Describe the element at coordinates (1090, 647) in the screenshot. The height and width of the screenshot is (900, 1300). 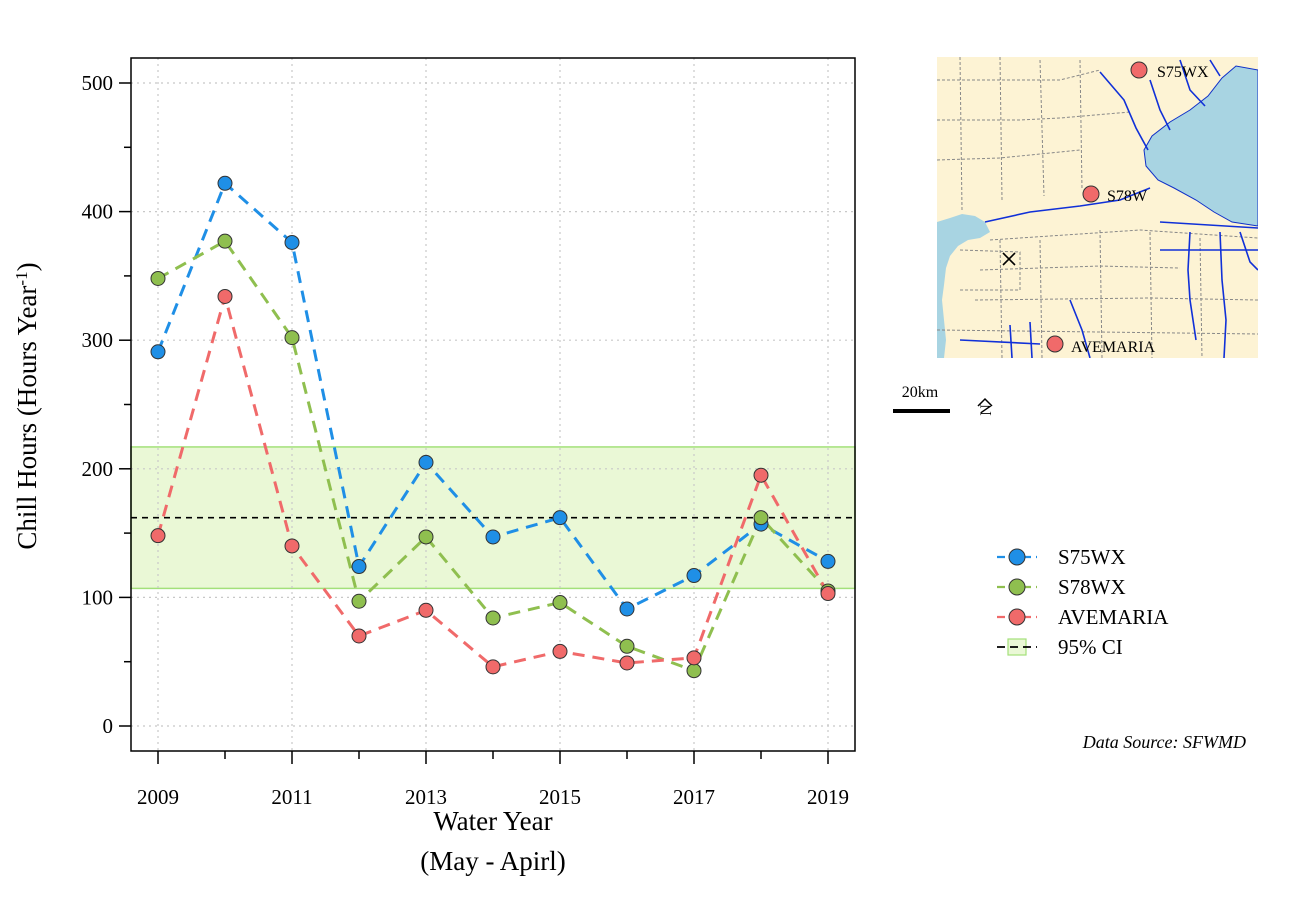
I see `legend-label-ci: 95% CI` at that location.